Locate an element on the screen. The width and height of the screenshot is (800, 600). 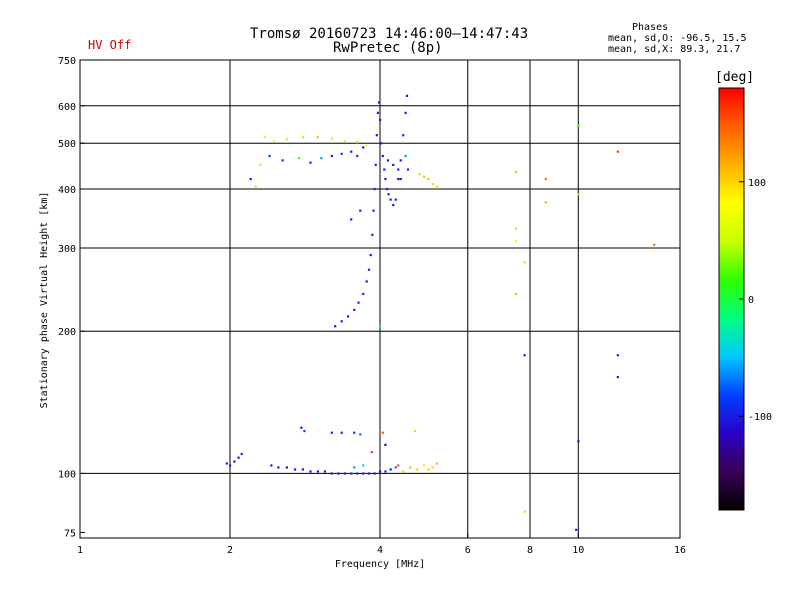
y-tick-label-1: 100 is located at coordinates (67, 474).